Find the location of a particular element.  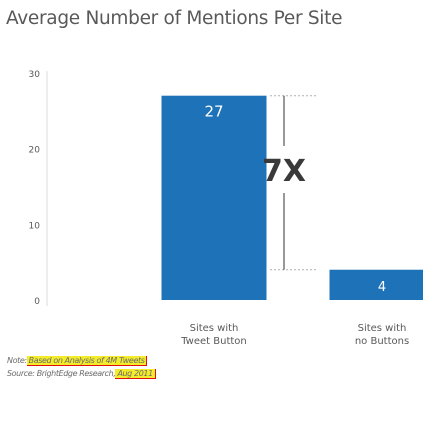

chart-title: Average Number of Mentions Per Site is located at coordinates (174, 18).